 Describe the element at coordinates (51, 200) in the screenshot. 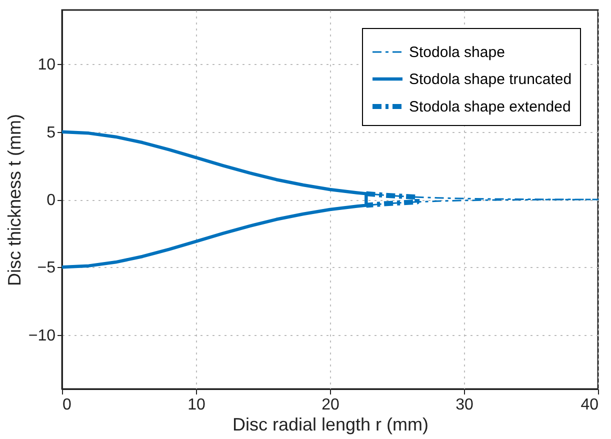

I see `y-tick-label: 0` at that location.